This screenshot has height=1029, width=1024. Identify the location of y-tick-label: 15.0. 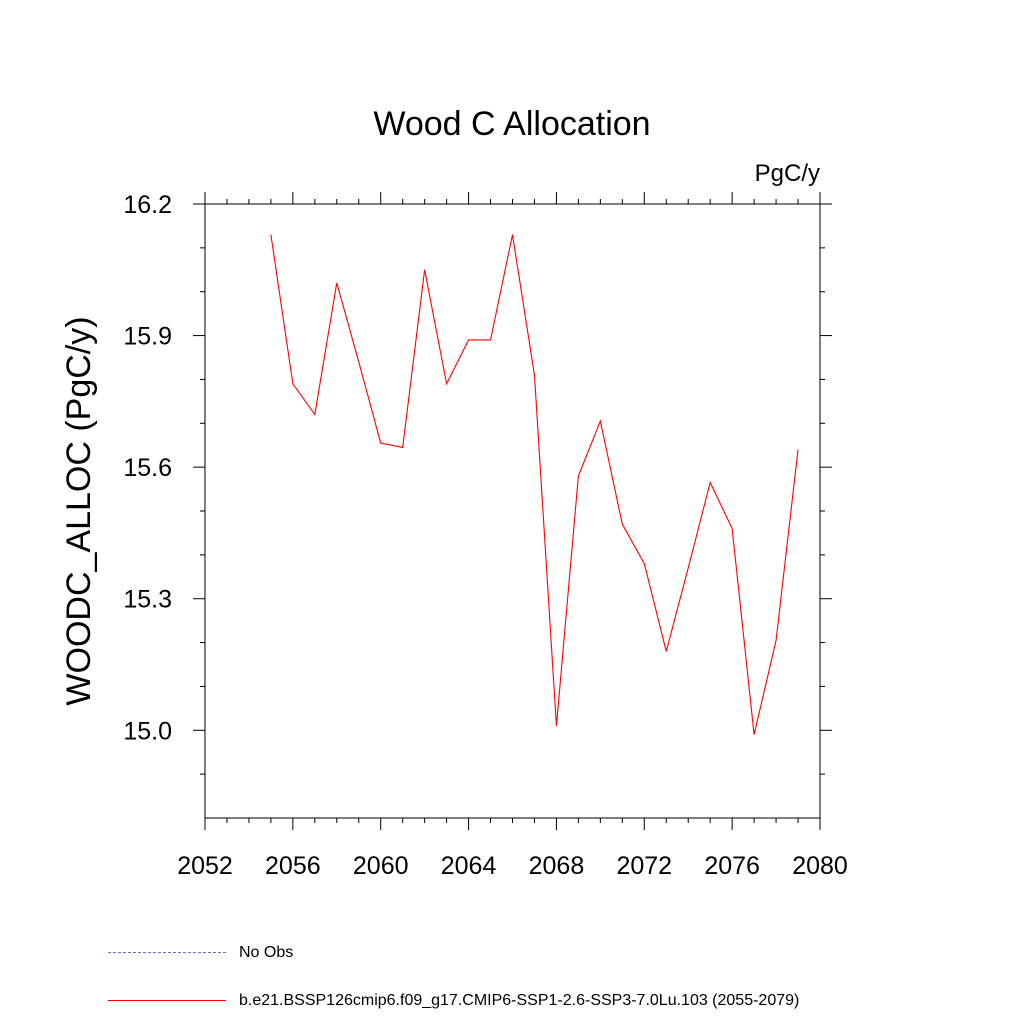
(147, 731).